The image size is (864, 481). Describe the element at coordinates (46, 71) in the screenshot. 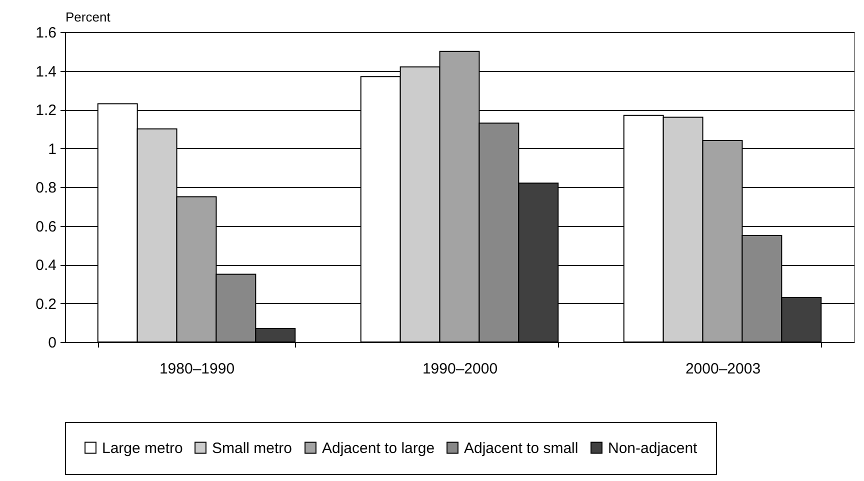

I see `y-tick-label: 1.4` at that location.